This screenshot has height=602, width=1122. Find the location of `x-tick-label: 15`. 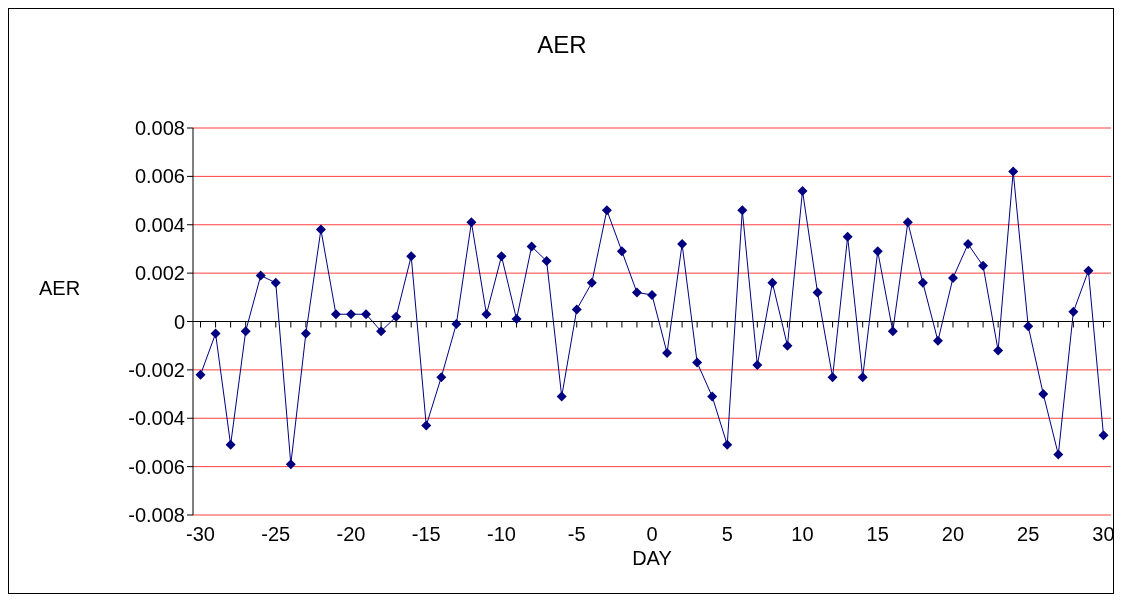

x-tick-label: 15 is located at coordinates (877, 534).